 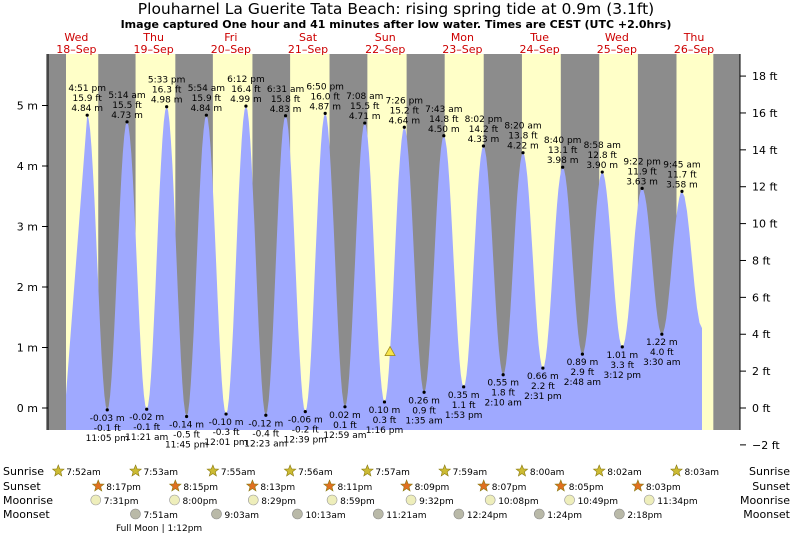 I want to click on tide-time-label: 2:48 am, so click(x=582, y=383).